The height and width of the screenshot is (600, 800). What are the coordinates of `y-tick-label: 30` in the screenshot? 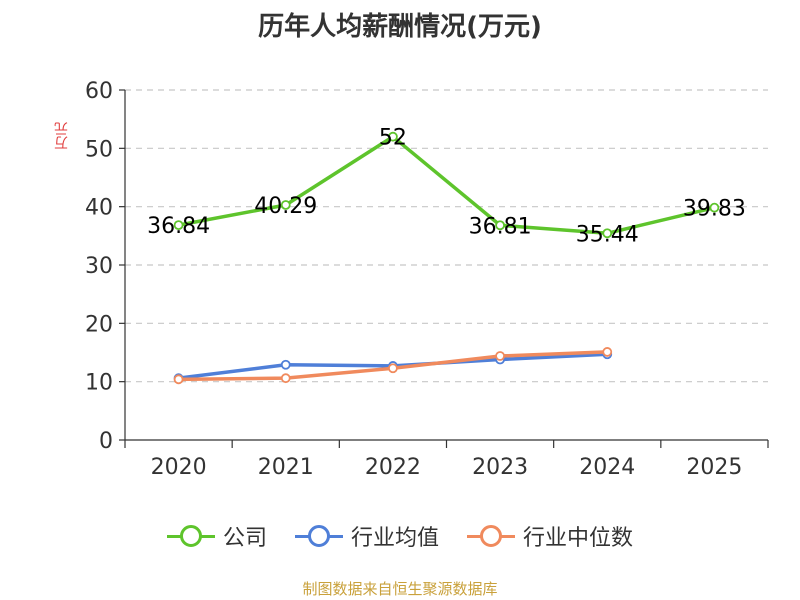 It's located at (99, 266).